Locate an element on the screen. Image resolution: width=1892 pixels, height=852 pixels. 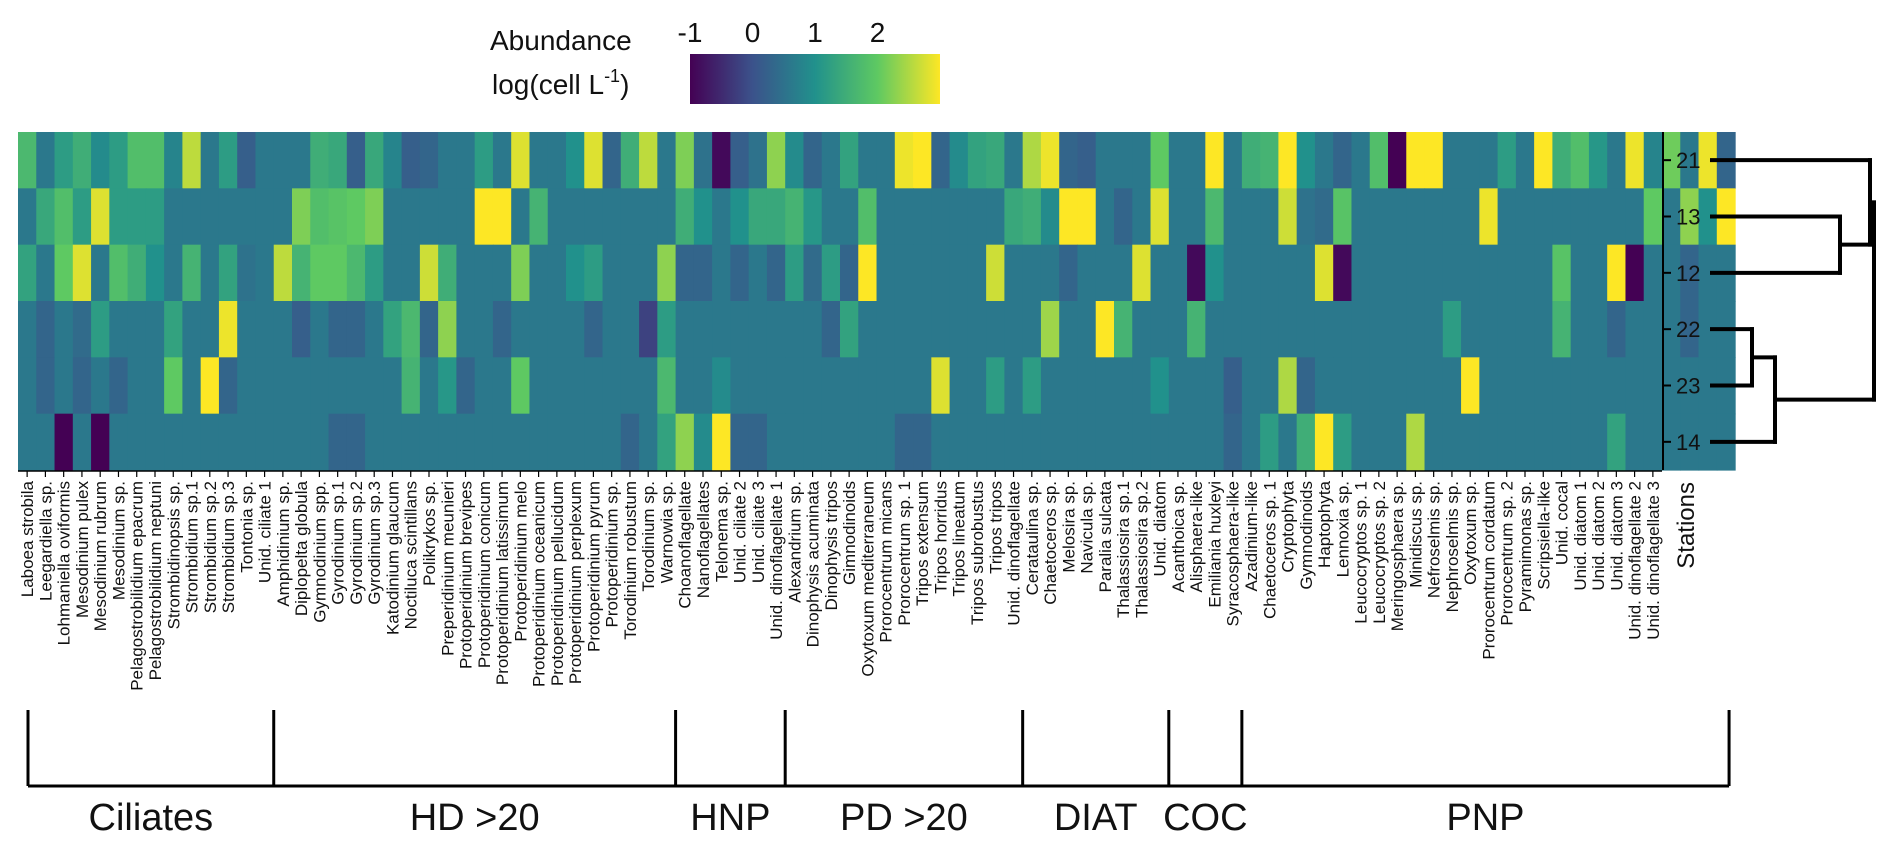
species-label: Unid. ciliate 1 is located at coordinates (265, 532).